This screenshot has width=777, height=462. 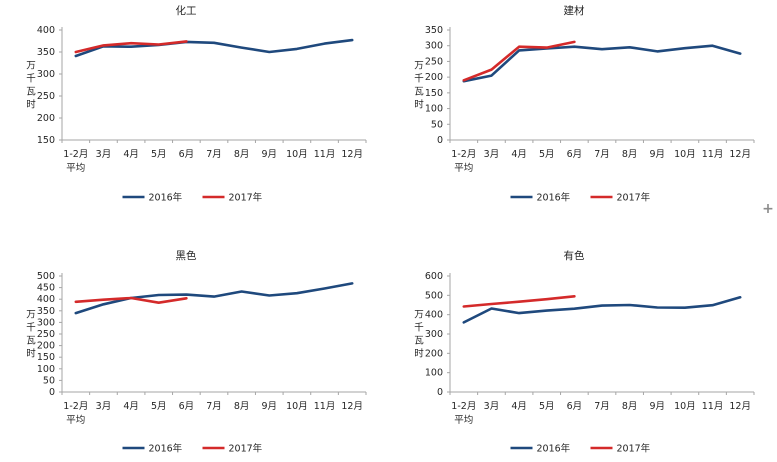 What do you see at coordinates (186, 255) in the screenshot?
I see `chart-title: 黑色` at bounding box center [186, 255].